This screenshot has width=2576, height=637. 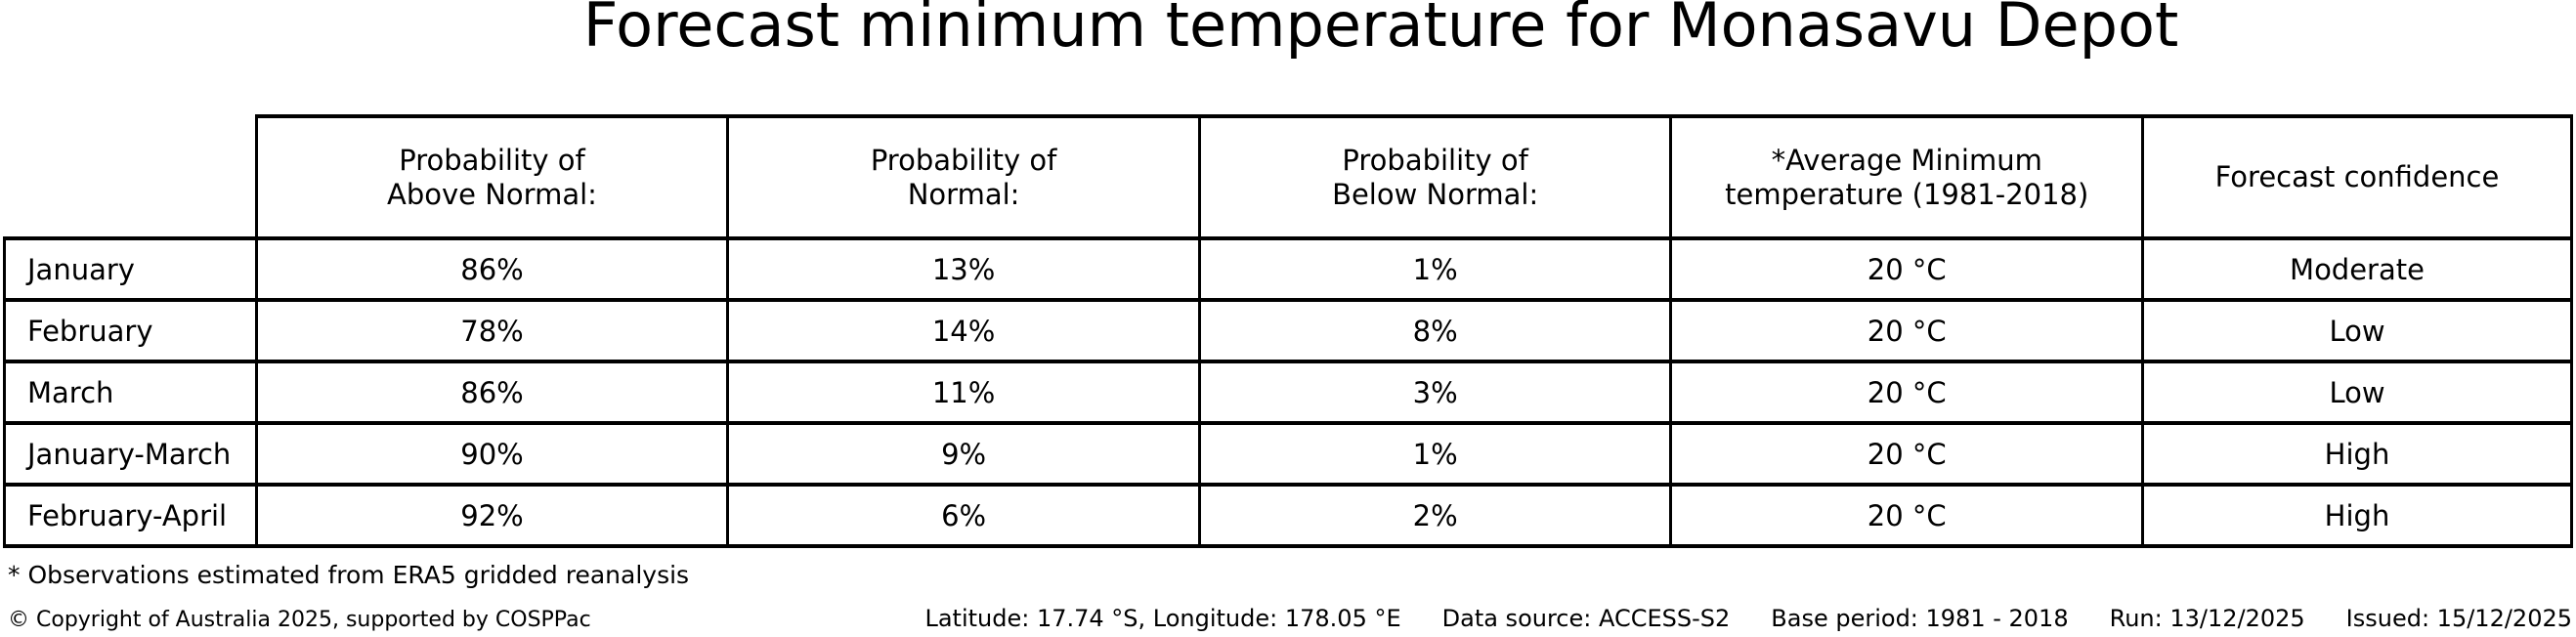 I want to click on cell-above-normal: 92%, so click(x=492, y=516).